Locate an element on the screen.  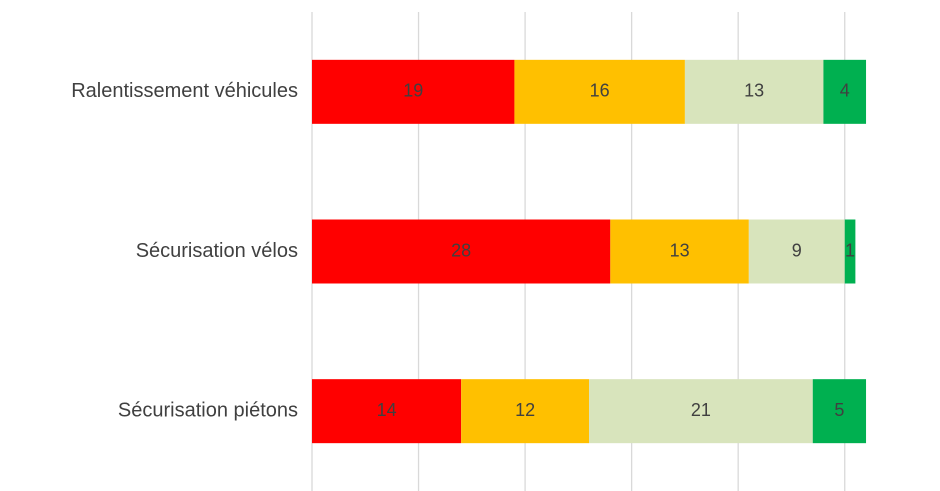
data-label: 5 is located at coordinates (839, 410).